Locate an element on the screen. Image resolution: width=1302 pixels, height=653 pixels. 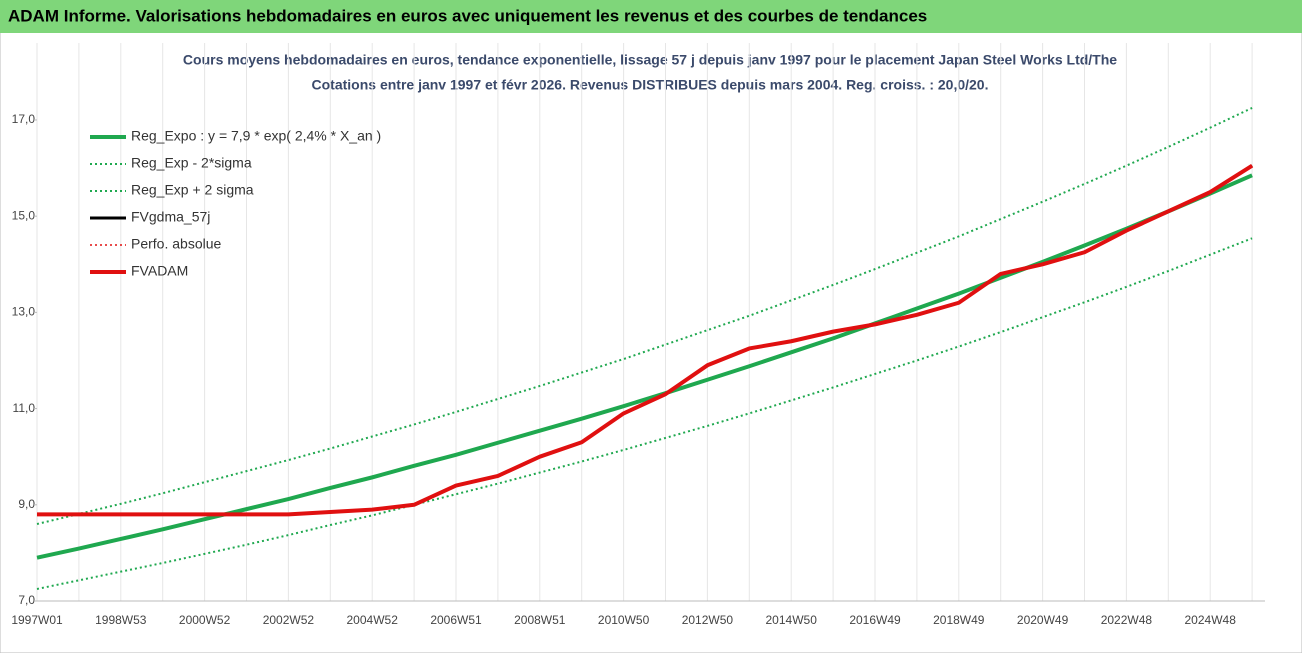
x-tick-label: 2020W49 is located at coordinates (1043, 620).